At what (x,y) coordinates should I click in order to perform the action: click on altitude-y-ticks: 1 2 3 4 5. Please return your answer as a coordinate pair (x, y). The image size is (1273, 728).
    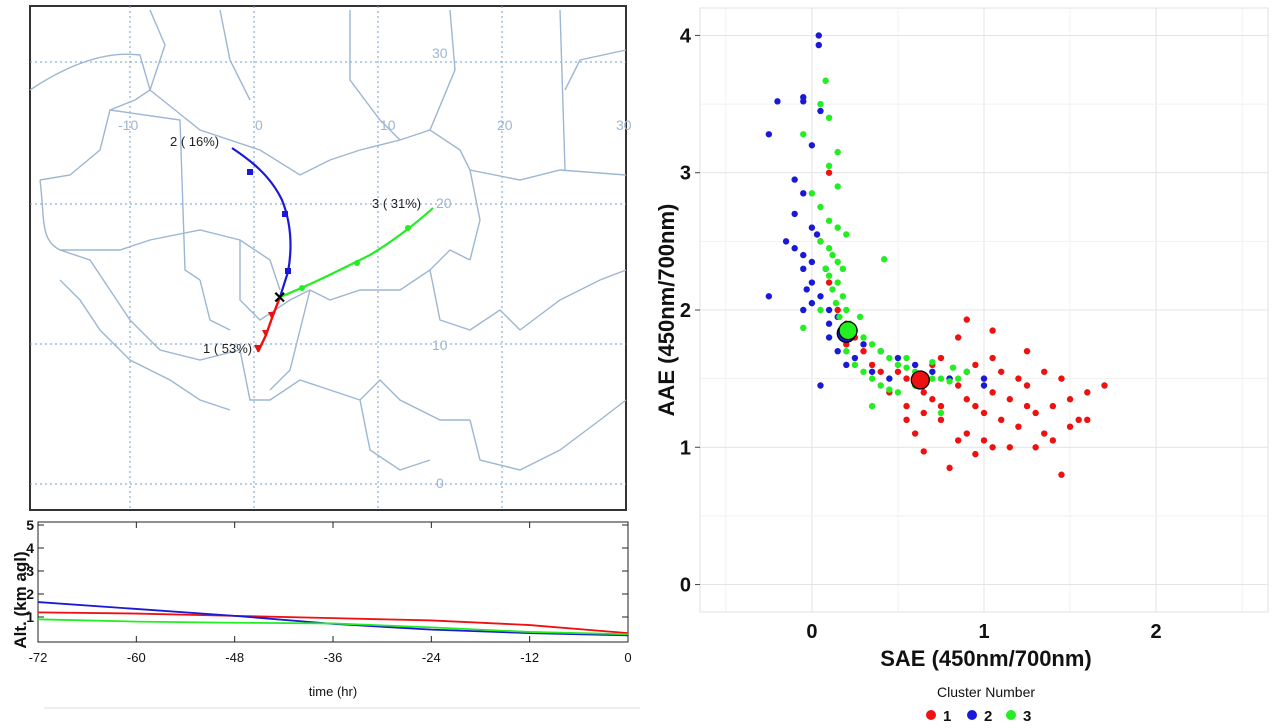
    Looking at the image, I should click on (327, 571).